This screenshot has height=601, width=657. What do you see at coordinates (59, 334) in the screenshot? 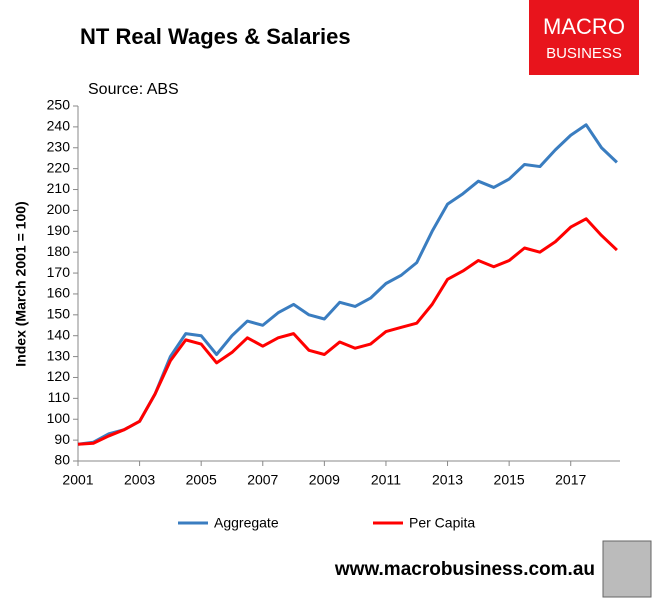
I see `y-tick-label: 140` at bounding box center [59, 334].